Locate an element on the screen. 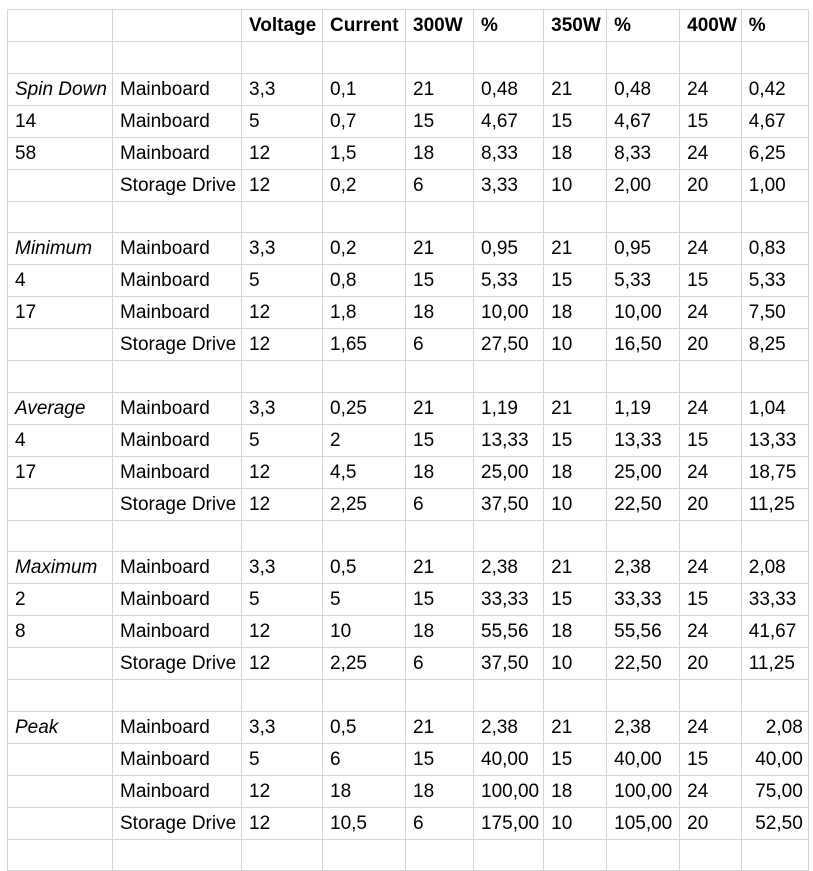 The height and width of the screenshot is (871, 813). table-cell: 25,00 is located at coordinates (643, 472).